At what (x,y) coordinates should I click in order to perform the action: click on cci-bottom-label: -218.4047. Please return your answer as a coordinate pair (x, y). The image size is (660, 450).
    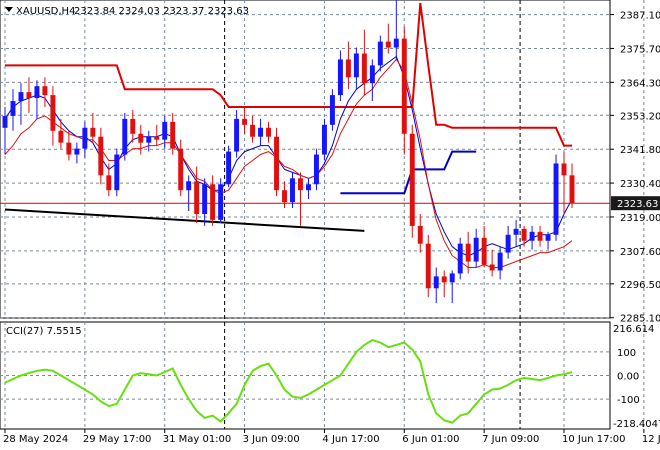
    Looking at the image, I should click on (636, 424).